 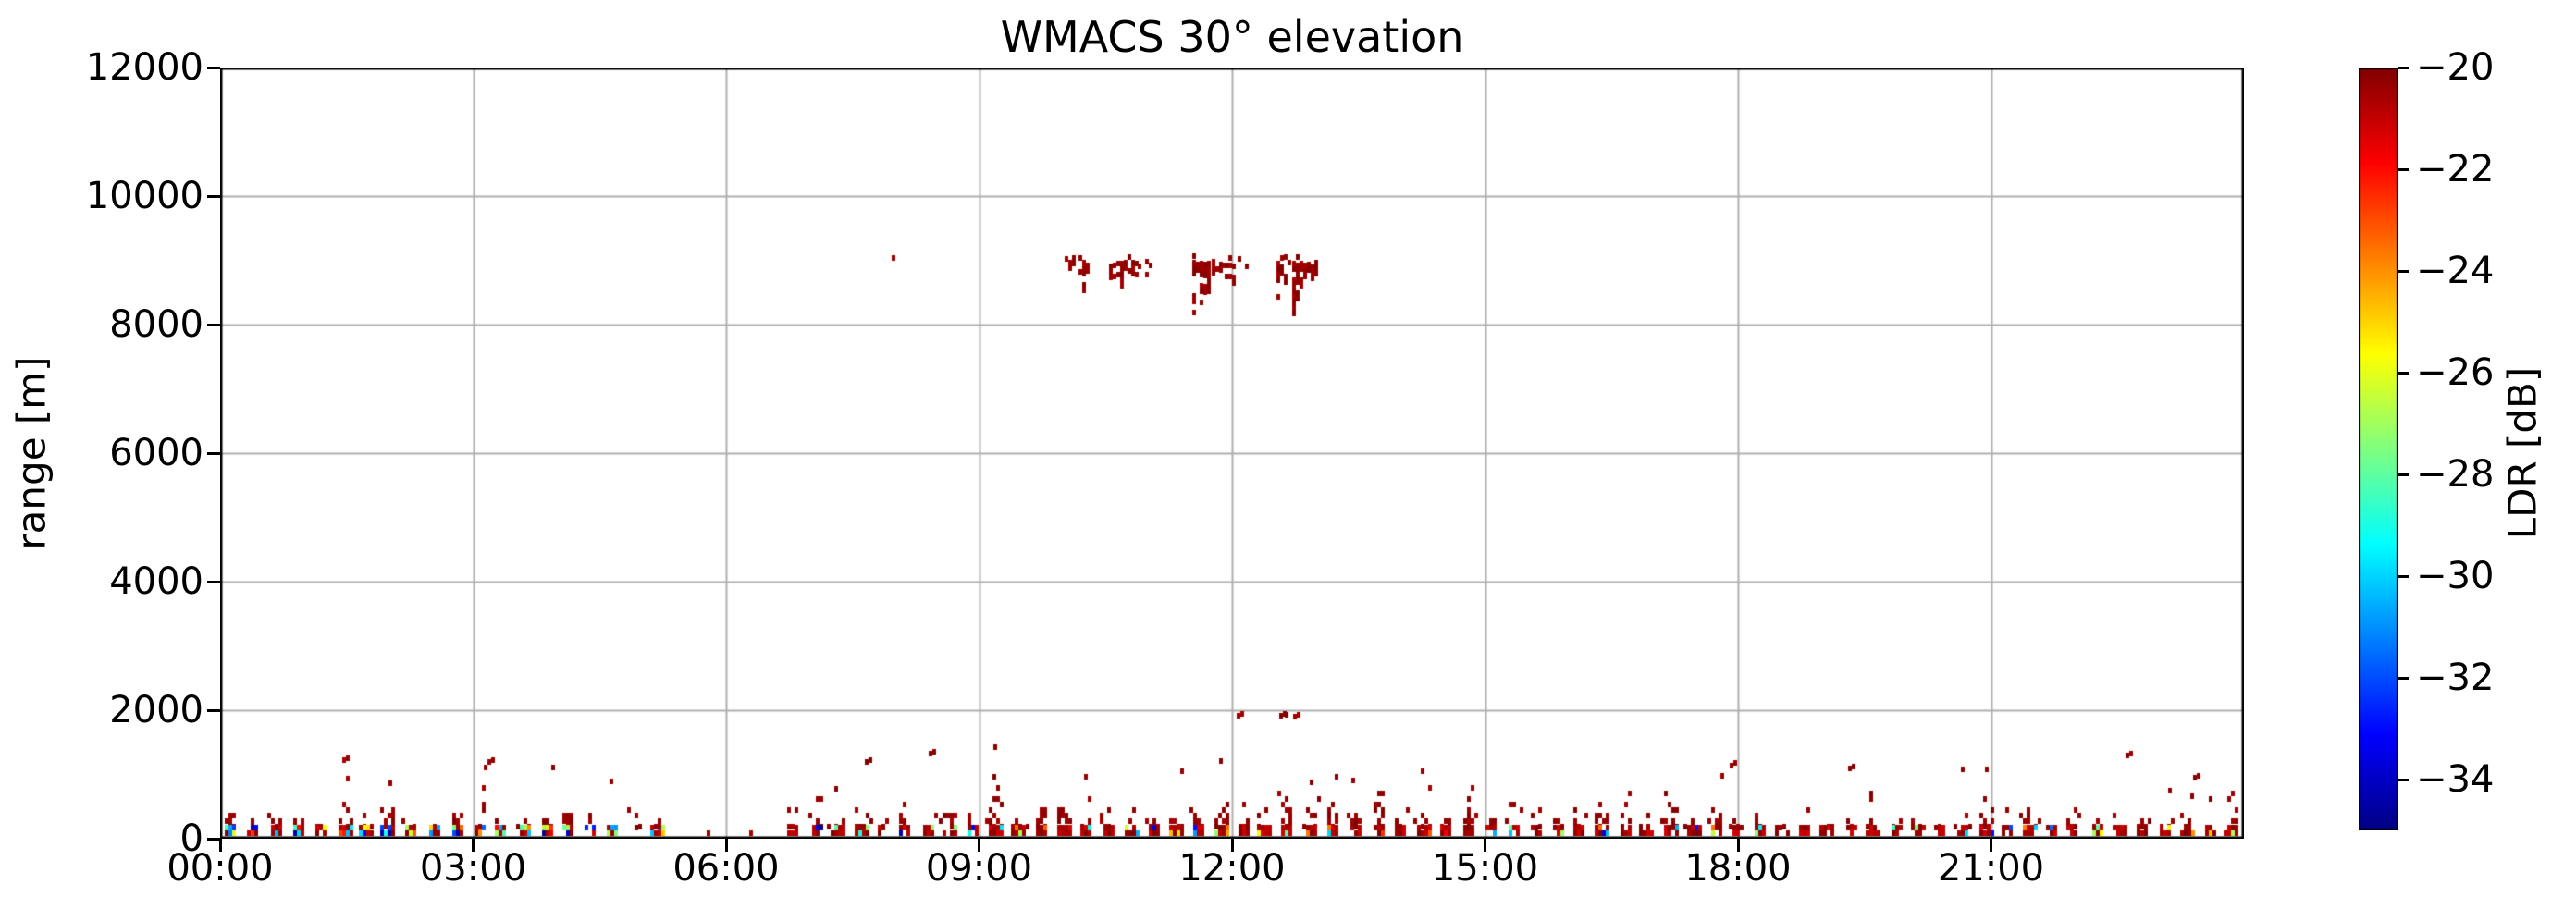 What do you see at coordinates (2522, 453) in the screenshot?
I see `colorbar-label: LDR [dB]` at bounding box center [2522, 453].